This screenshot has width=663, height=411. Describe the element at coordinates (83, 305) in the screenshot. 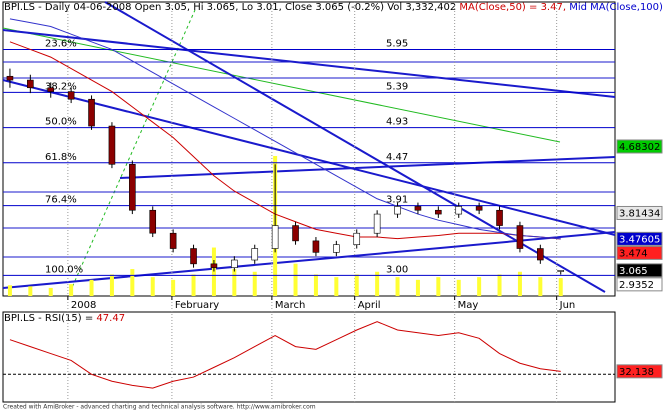

I see `x-tick-label: 2008` at that location.